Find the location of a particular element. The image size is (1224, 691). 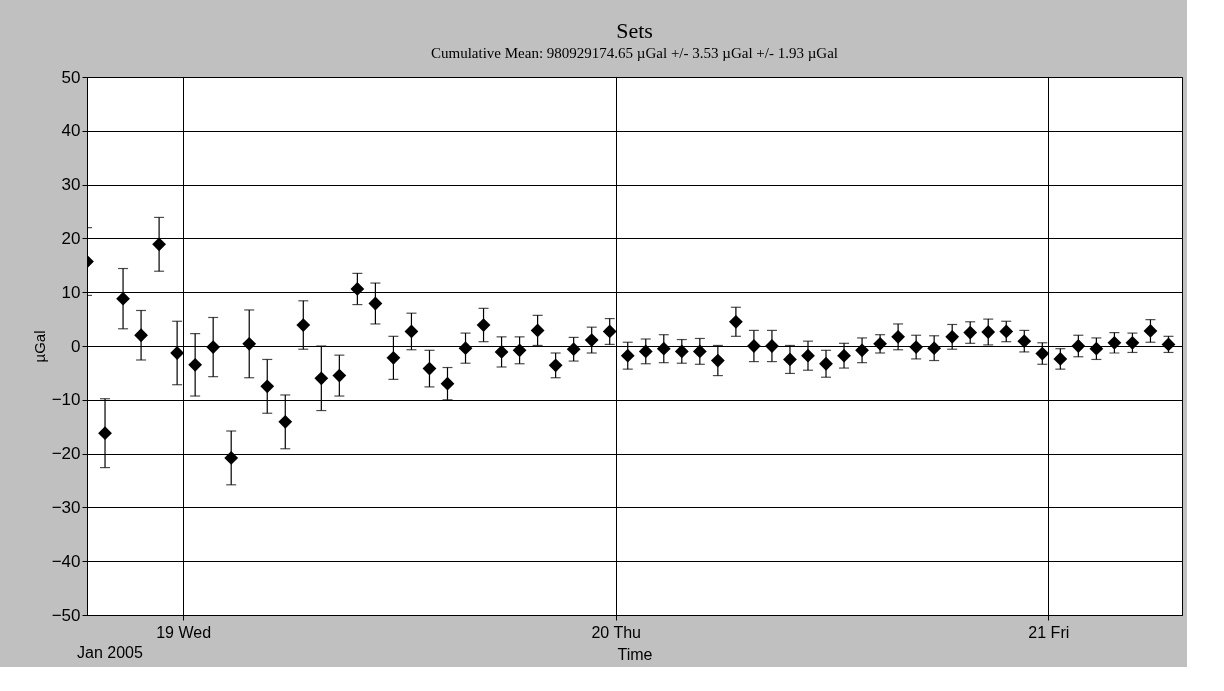

y-tick-label: −30 is located at coordinates (66, 507).